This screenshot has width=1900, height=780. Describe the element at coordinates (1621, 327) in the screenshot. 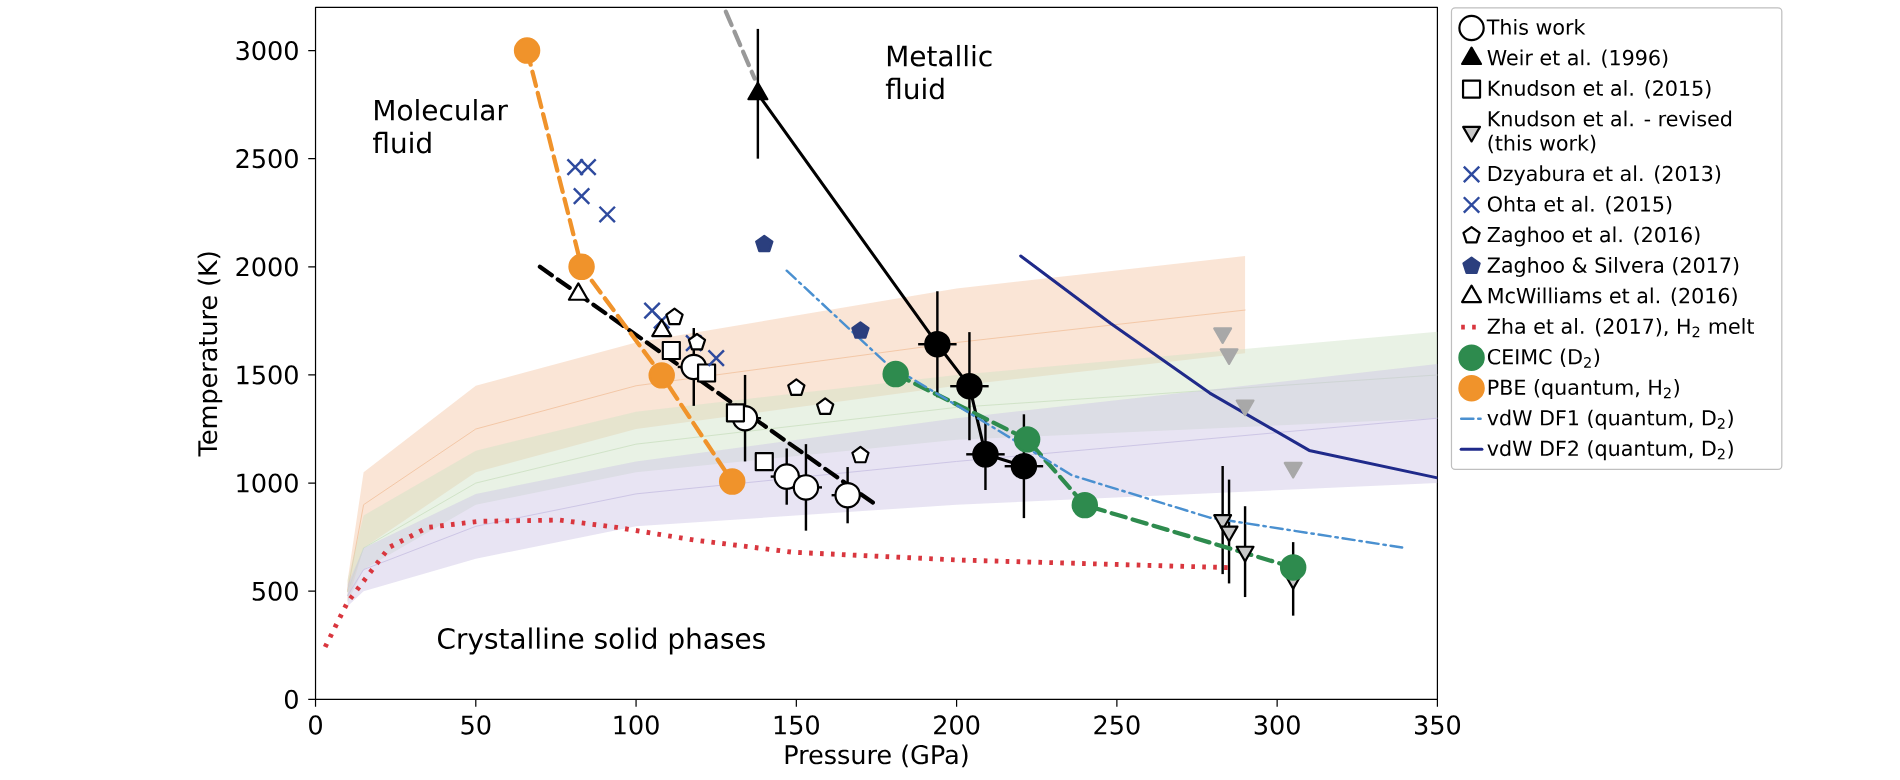

I see `legend-label: Zha et al. (2017), H$_{2}$ melt` at that location.